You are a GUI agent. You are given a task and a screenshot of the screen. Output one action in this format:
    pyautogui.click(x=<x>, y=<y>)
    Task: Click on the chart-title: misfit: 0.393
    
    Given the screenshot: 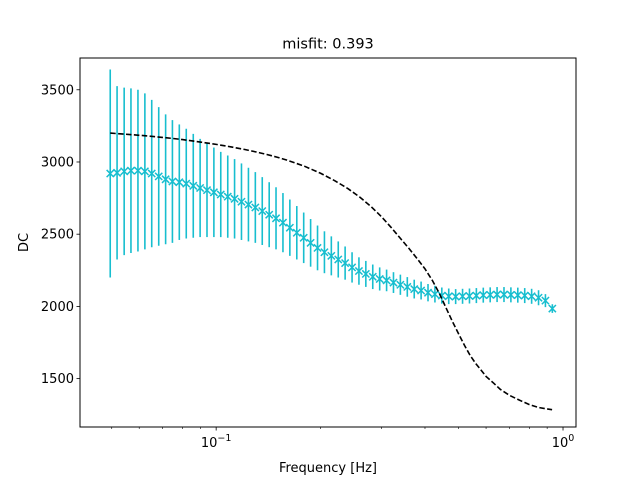 What is the action you would take?
    pyautogui.click(x=328, y=45)
    